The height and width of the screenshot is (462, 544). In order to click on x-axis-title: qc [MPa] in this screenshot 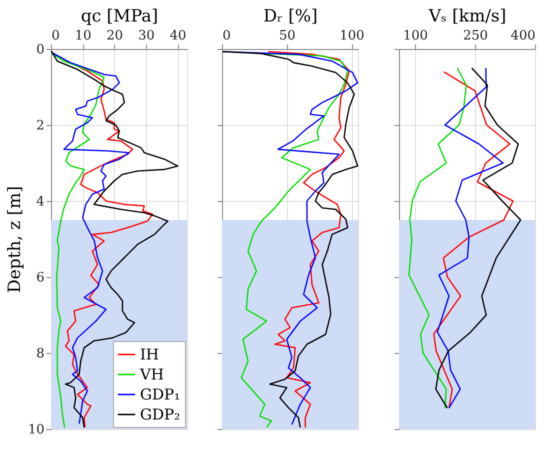, I will do `click(119, 16)`.